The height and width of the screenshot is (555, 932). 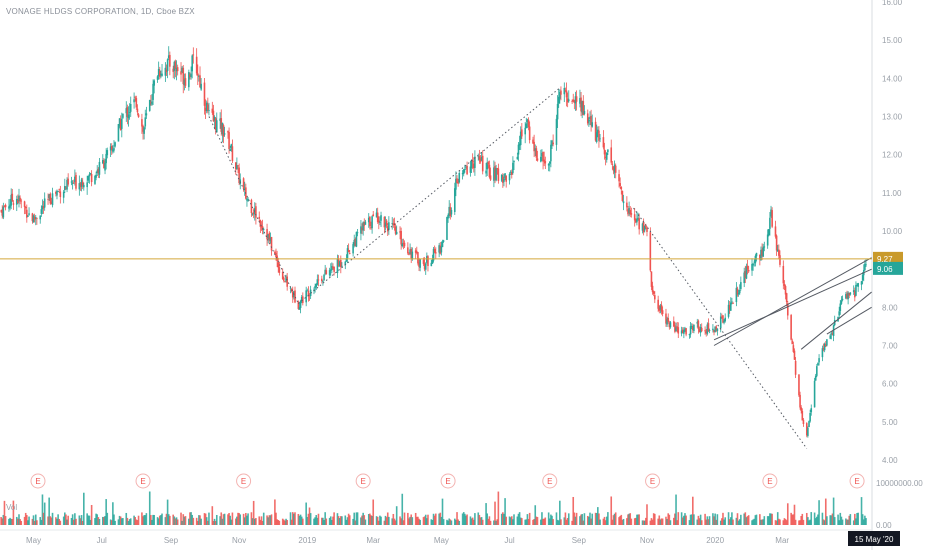 I want to click on volume-bars-group, so click(x=433, y=508).